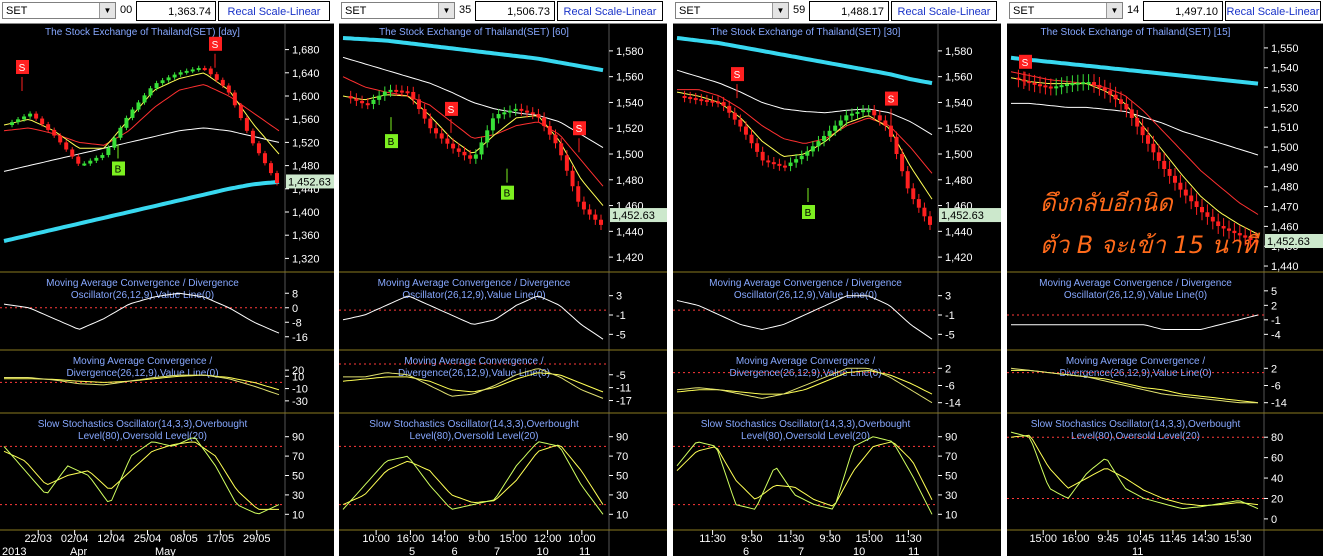 The height and width of the screenshot is (556, 1323). Describe the element at coordinates (951, 477) in the screenshot. I see `y-tick-label: 50` at that location.